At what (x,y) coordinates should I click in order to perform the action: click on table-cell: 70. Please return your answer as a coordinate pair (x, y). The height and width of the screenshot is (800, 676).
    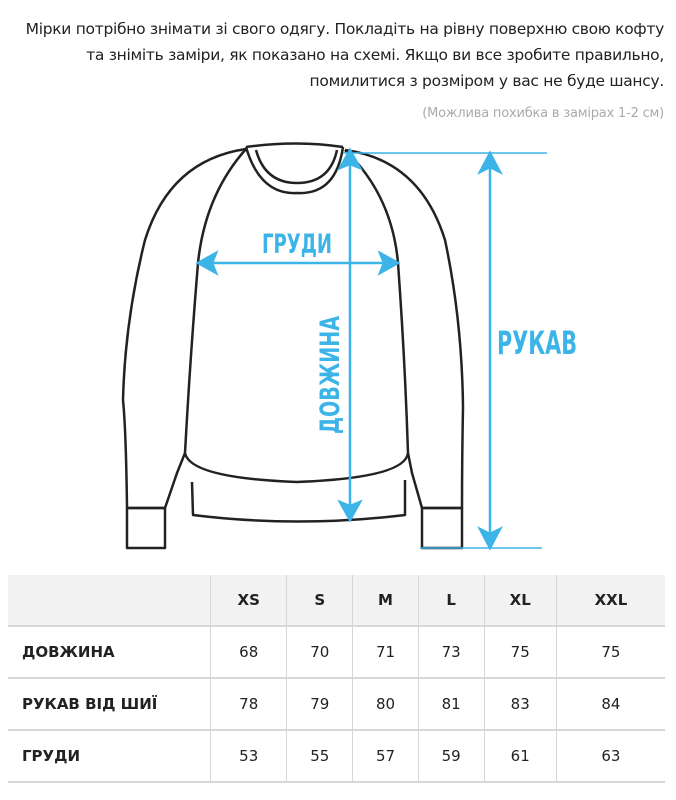
    Looking at the image, I should click on (320, 652).